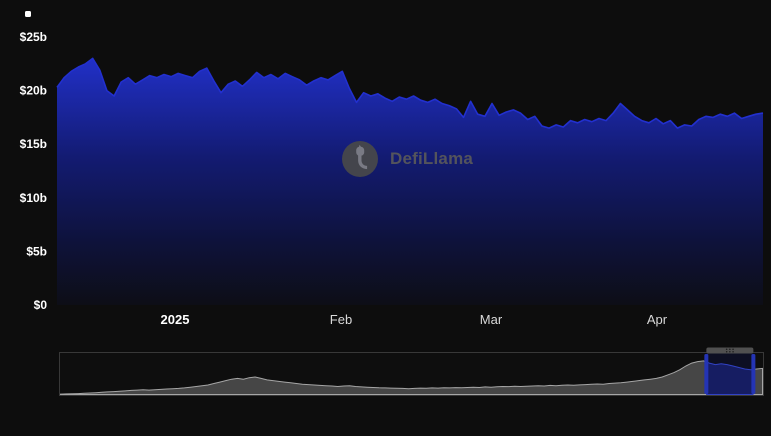  I want to click on x-axis-label: Feb, so click(341, 319).